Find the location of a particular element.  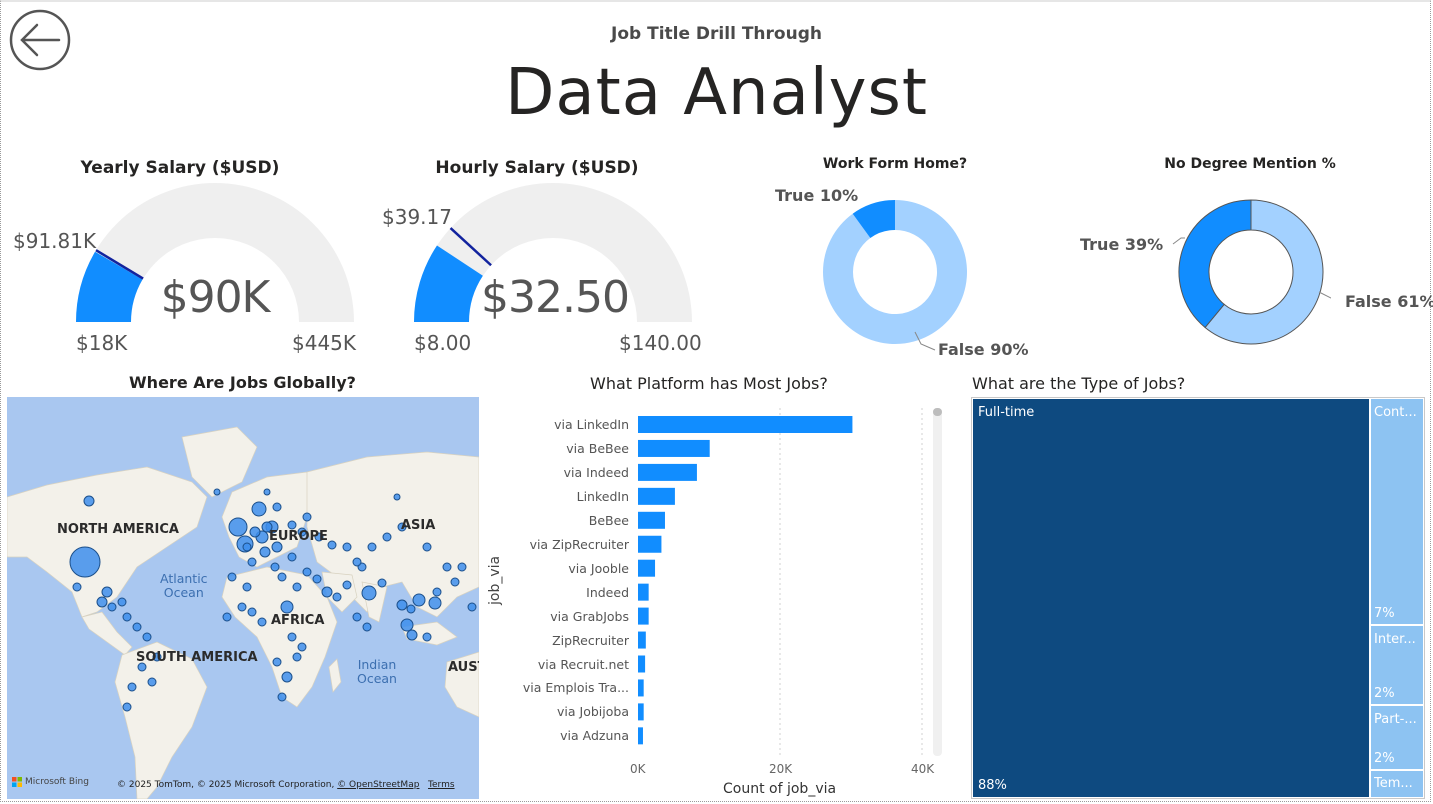

chart-scrollbar is located at coordinates (937, 582).